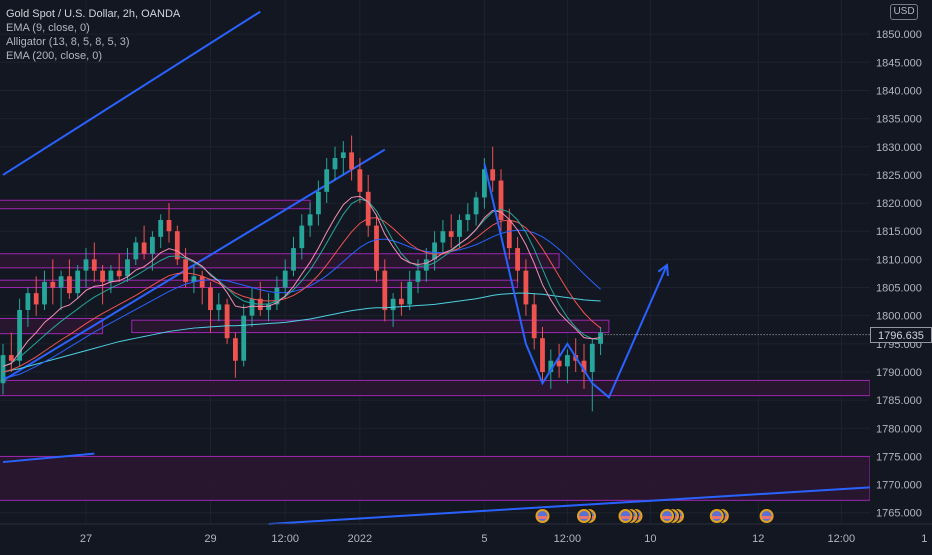 This screenshot has height=555, width=932. Describe the element at coordinates (899, 35) in the screenshot. I see `y-axis-tick-label: 1850.000` at that location.